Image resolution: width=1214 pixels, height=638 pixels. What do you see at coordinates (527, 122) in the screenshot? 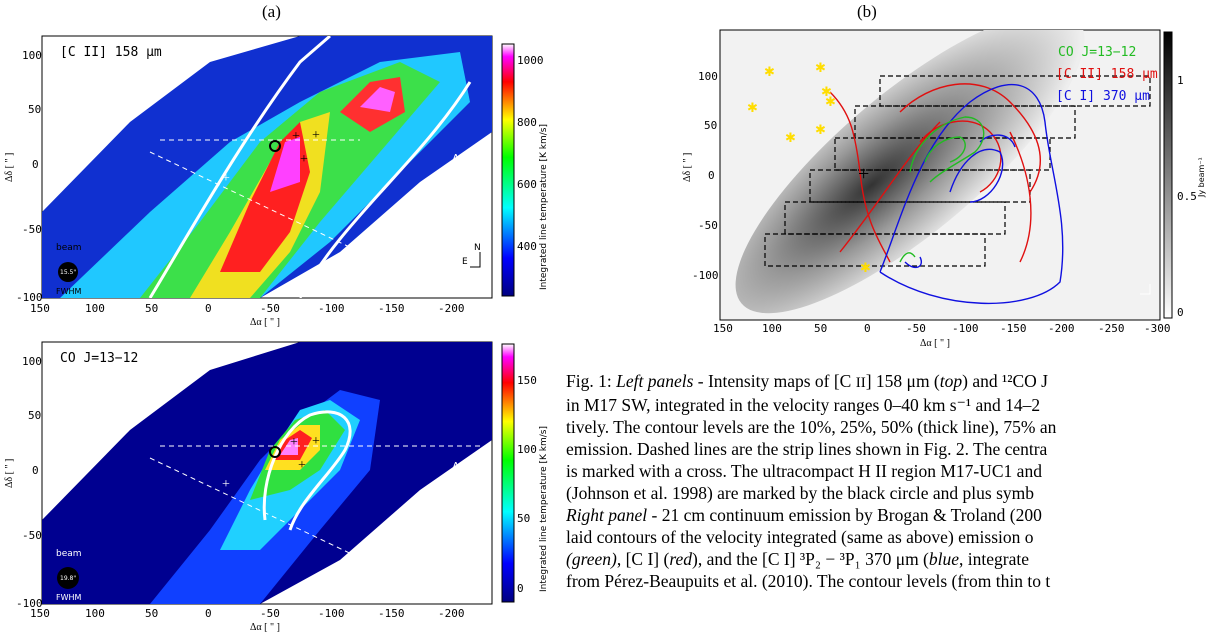
I see `cbar-tick: 800` at bounding box center [527, 122].